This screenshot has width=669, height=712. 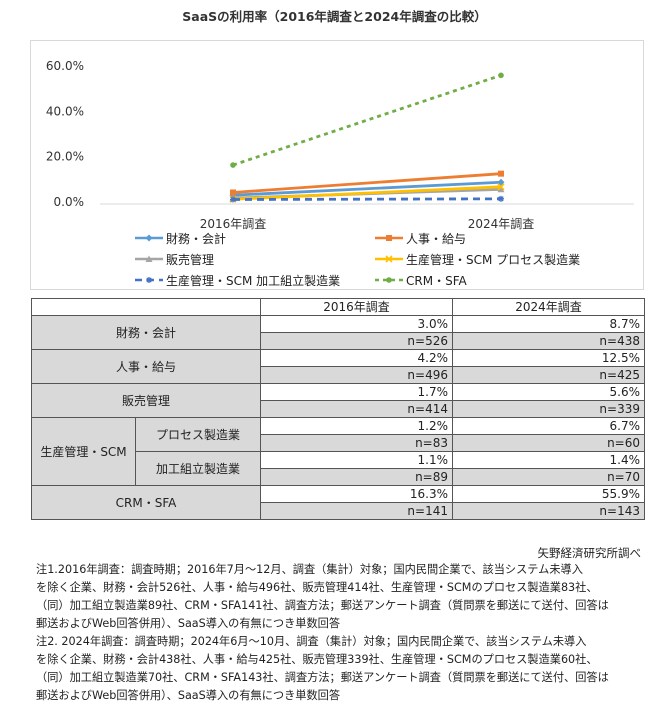 I want to click on n-cell: n=339, so click(x=548, y=409).